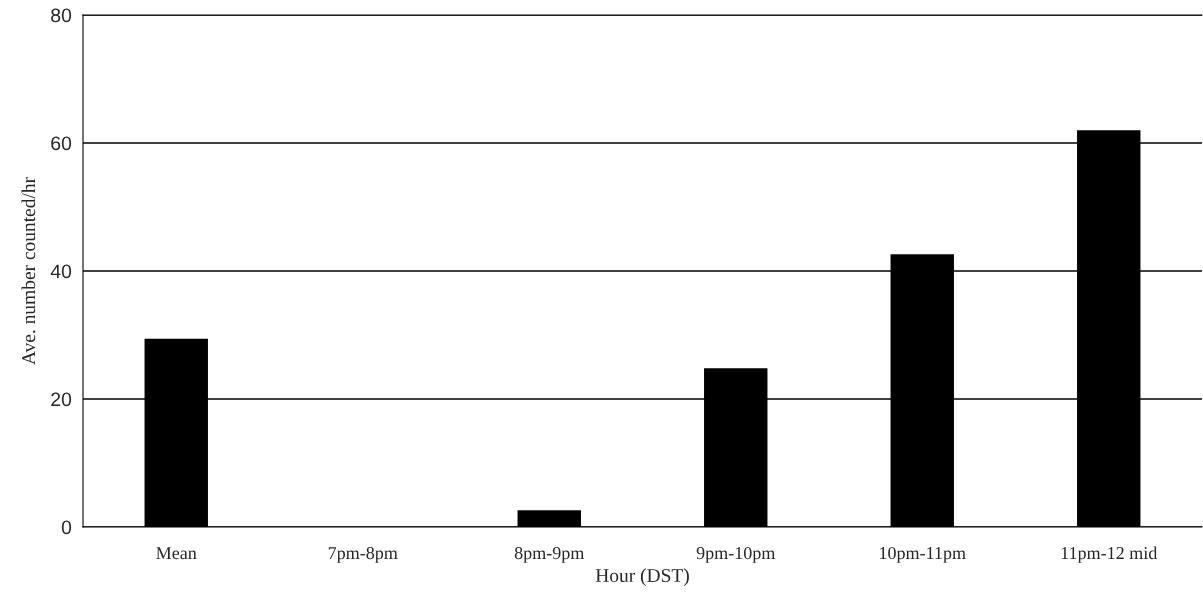 This screenshot has width=1203, height=610. What do you see at coordinates (61, 399) in the screenshot?
I see `y-tick-label: 20` at bounding box center [61, 399].